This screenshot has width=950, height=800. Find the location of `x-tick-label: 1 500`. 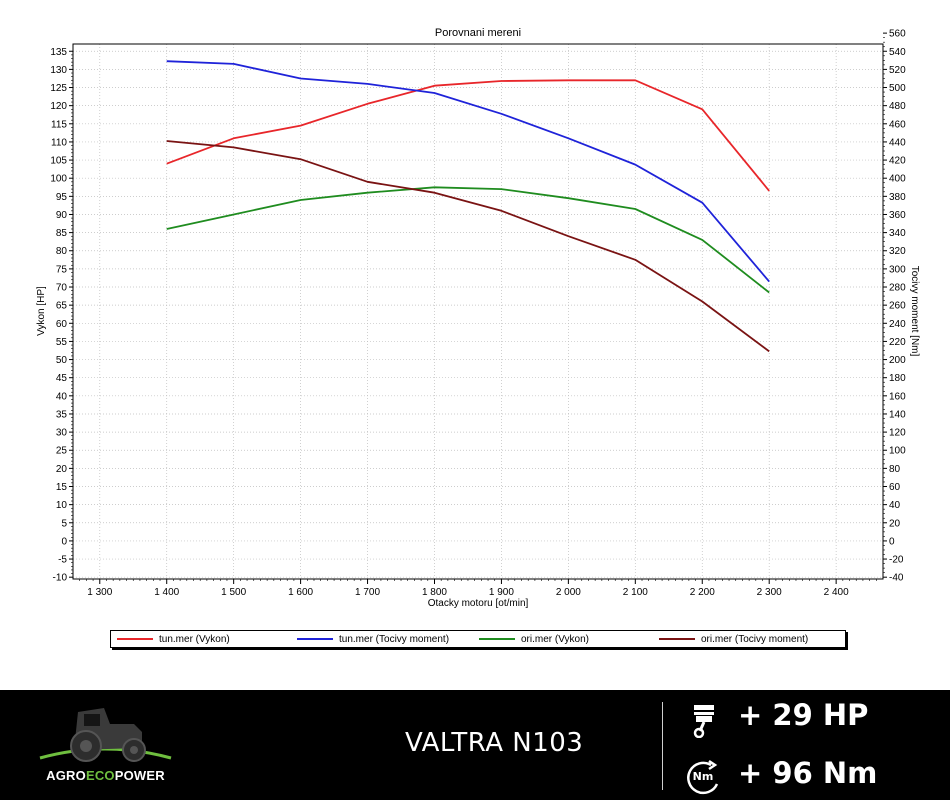

x-tick-label: 1 500 is located at coordinates (233, 592).